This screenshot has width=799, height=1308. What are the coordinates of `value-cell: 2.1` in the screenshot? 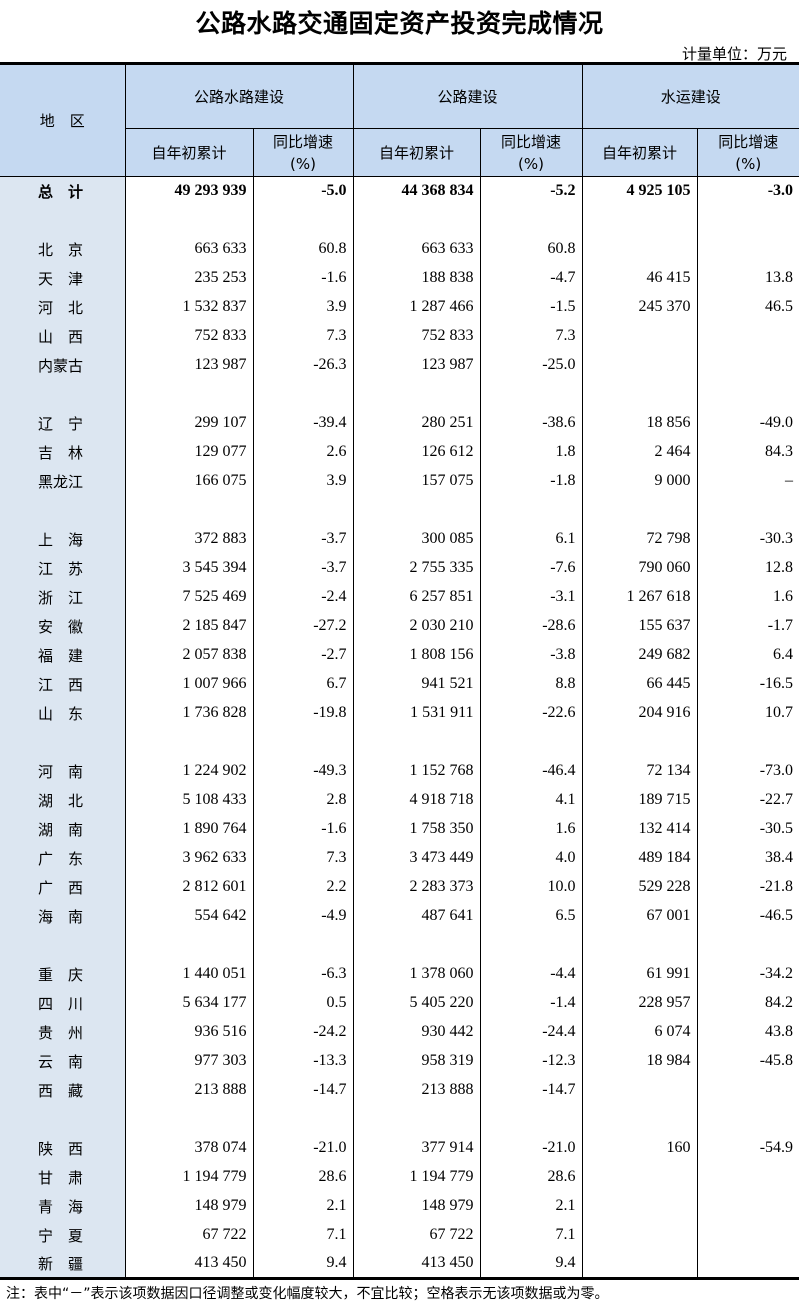 It's located at (303, 1206).